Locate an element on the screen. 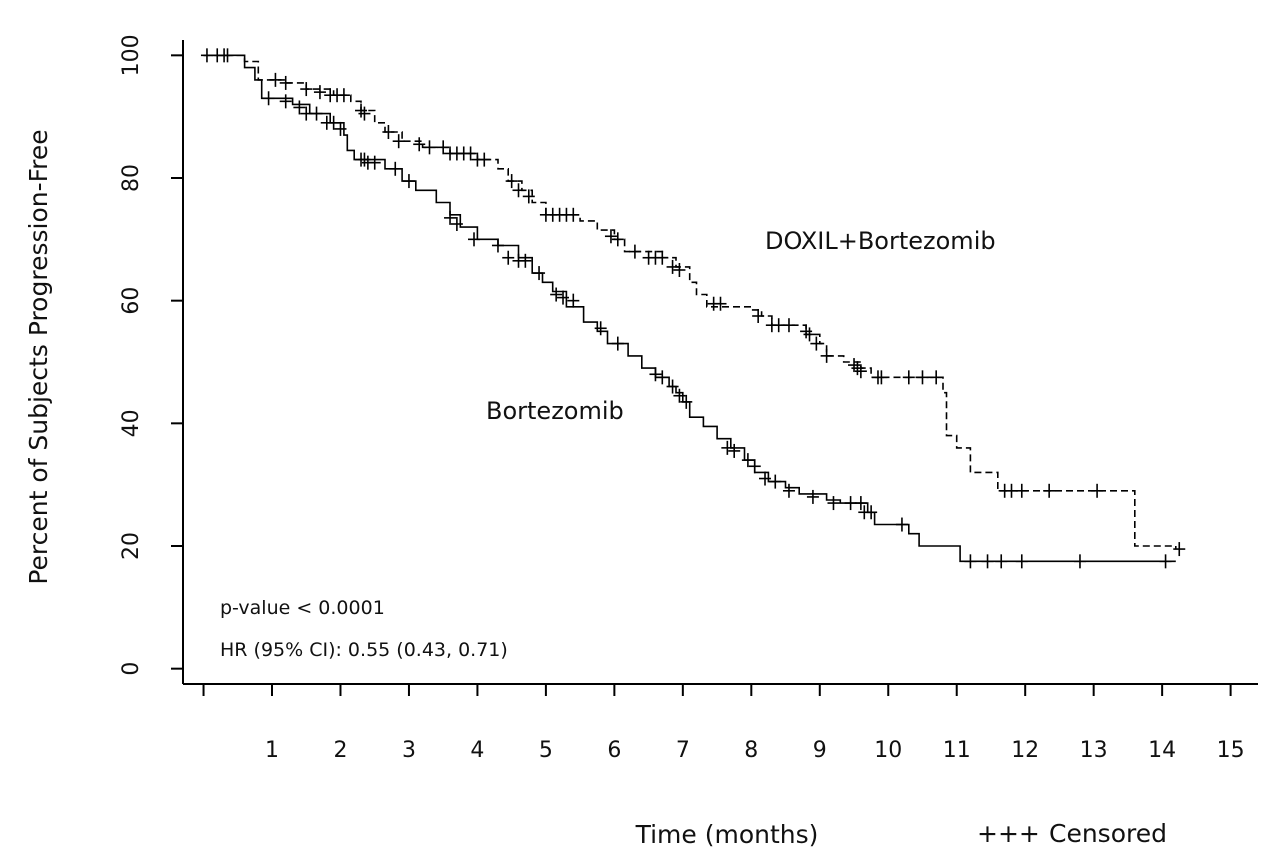  x-tick-label: 9 is located at coordinates (820, 750).